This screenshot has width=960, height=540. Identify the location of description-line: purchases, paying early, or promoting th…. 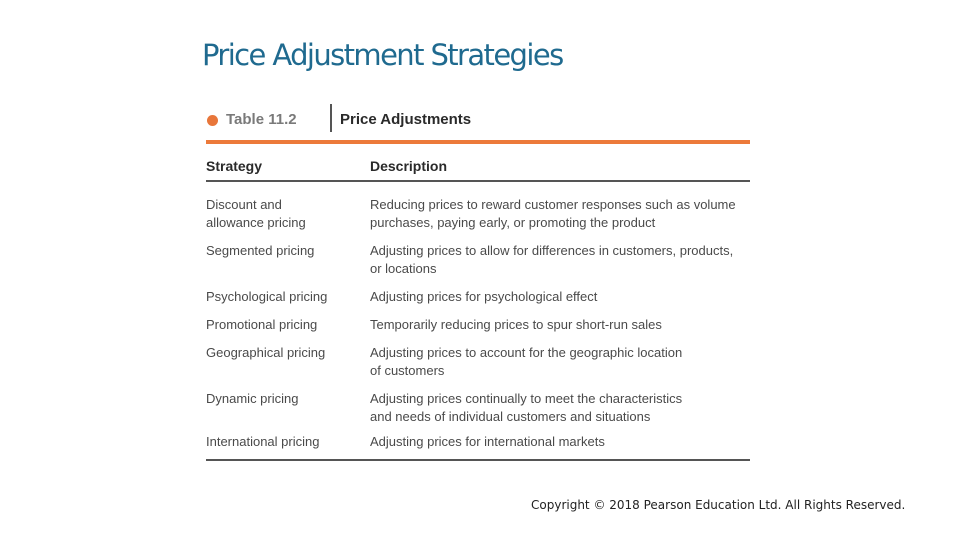
(513, 222).